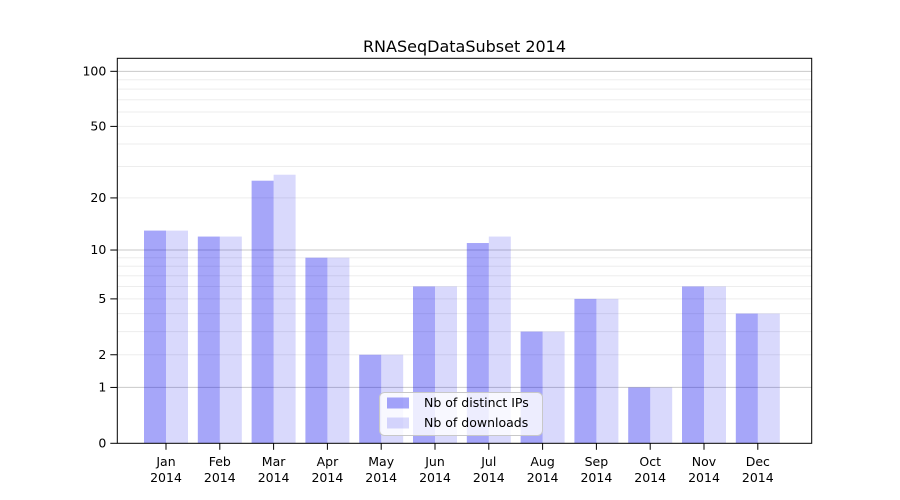 The width and height of the screenshot is (900, 500). What do you see at coordinates (461, 414) in the screenshot?
I see `legend-box` at bounding box center [461, 414].